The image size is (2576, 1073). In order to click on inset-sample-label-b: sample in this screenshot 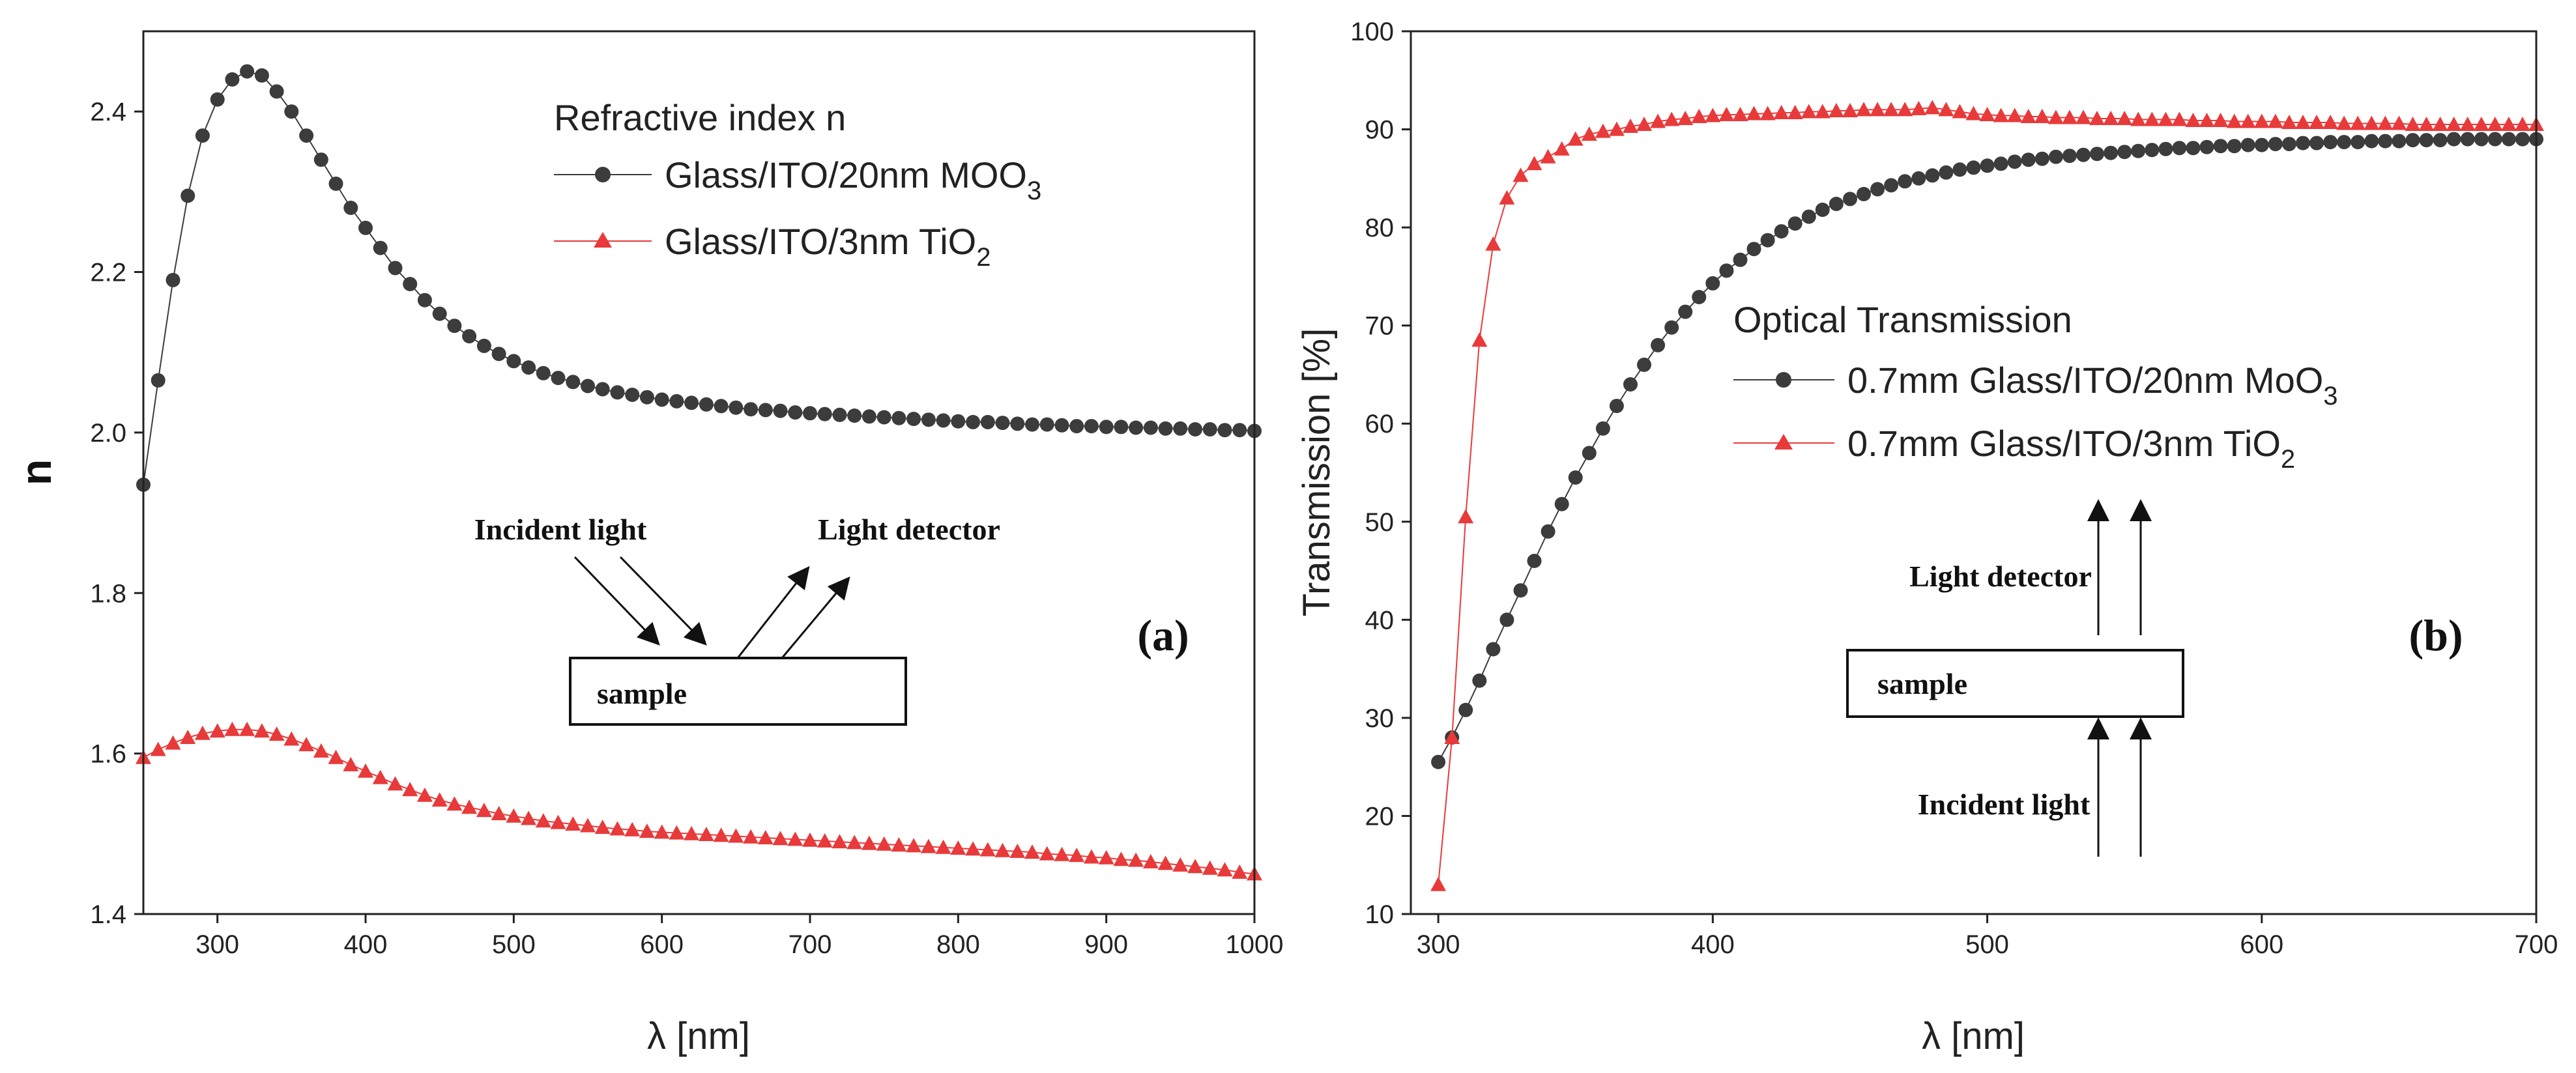, I will do `click(1922, 684)`.